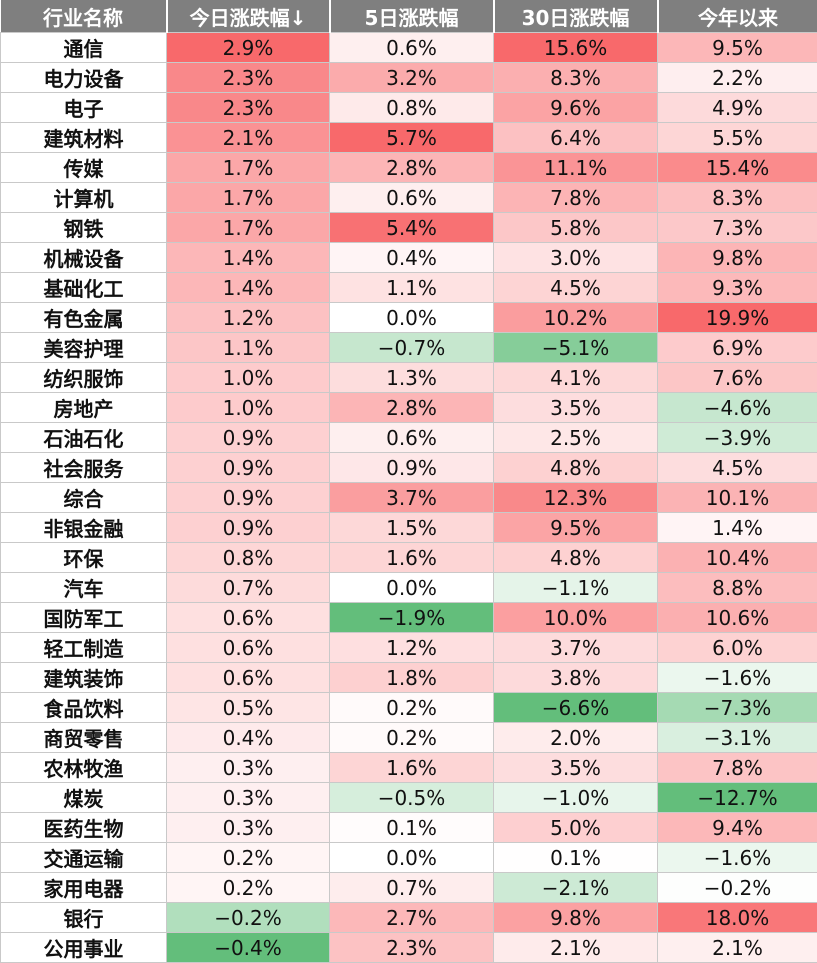  I want to click on table-row: 公用事业−0.4%2.3%2.1%2.1%, so click(409, 948).